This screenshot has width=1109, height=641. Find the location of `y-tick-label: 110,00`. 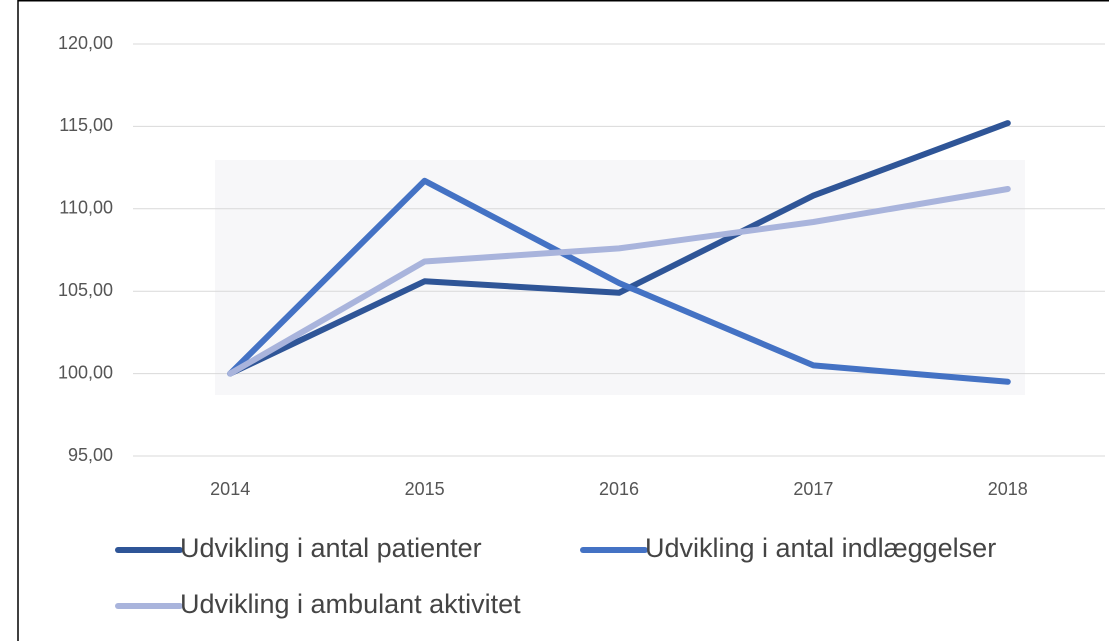

y-tick-label: 110,00 is located at coordinates (86, 208).